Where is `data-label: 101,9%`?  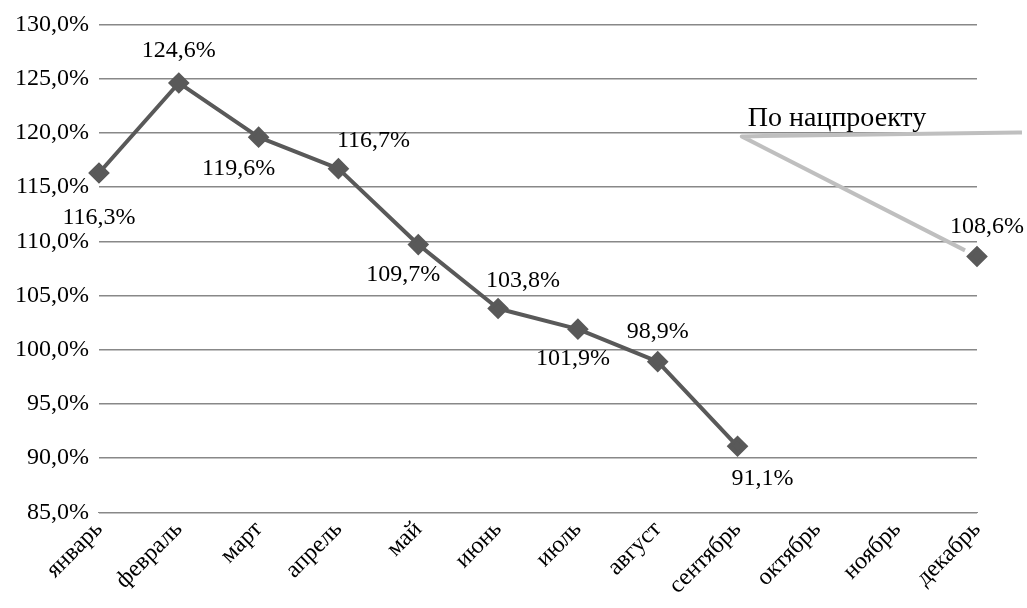 data-label: 101,9% is located at coordinates (572, 357).